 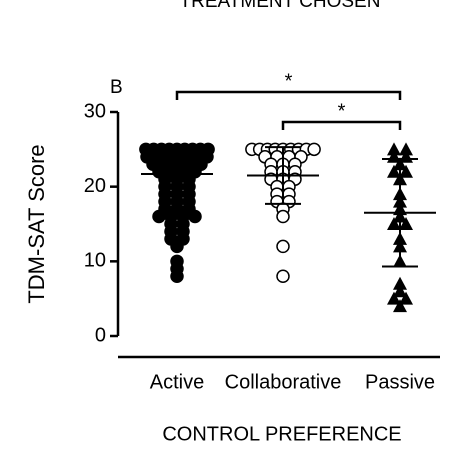 What do you see at coordinates (116, 87) in the screenshot?
I see `panel-label: B` at bounding box center [116, 87].